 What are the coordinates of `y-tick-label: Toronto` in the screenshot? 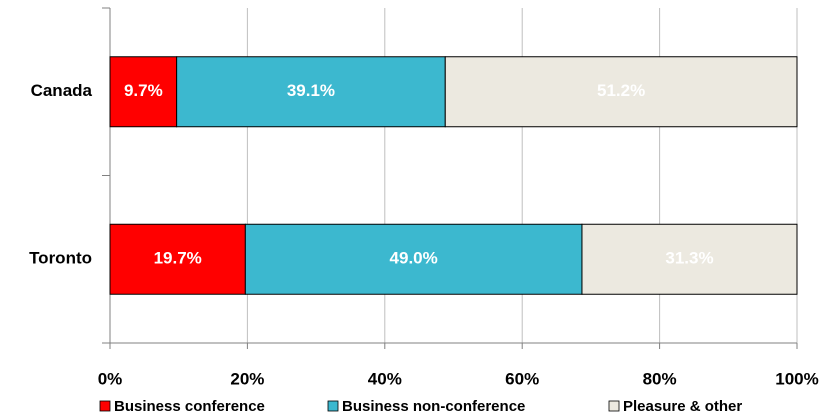 It's located at (60, 258).